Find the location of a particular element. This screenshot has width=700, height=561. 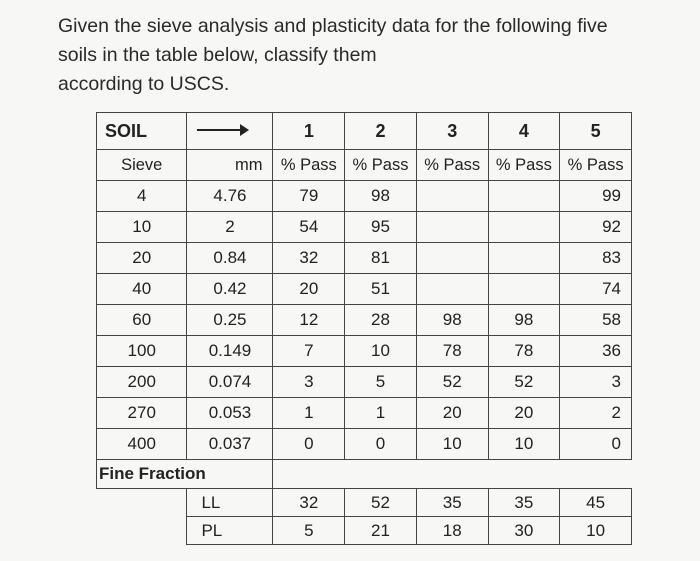

sieve-mm: 0.053 is located at coordinates (230, 413).